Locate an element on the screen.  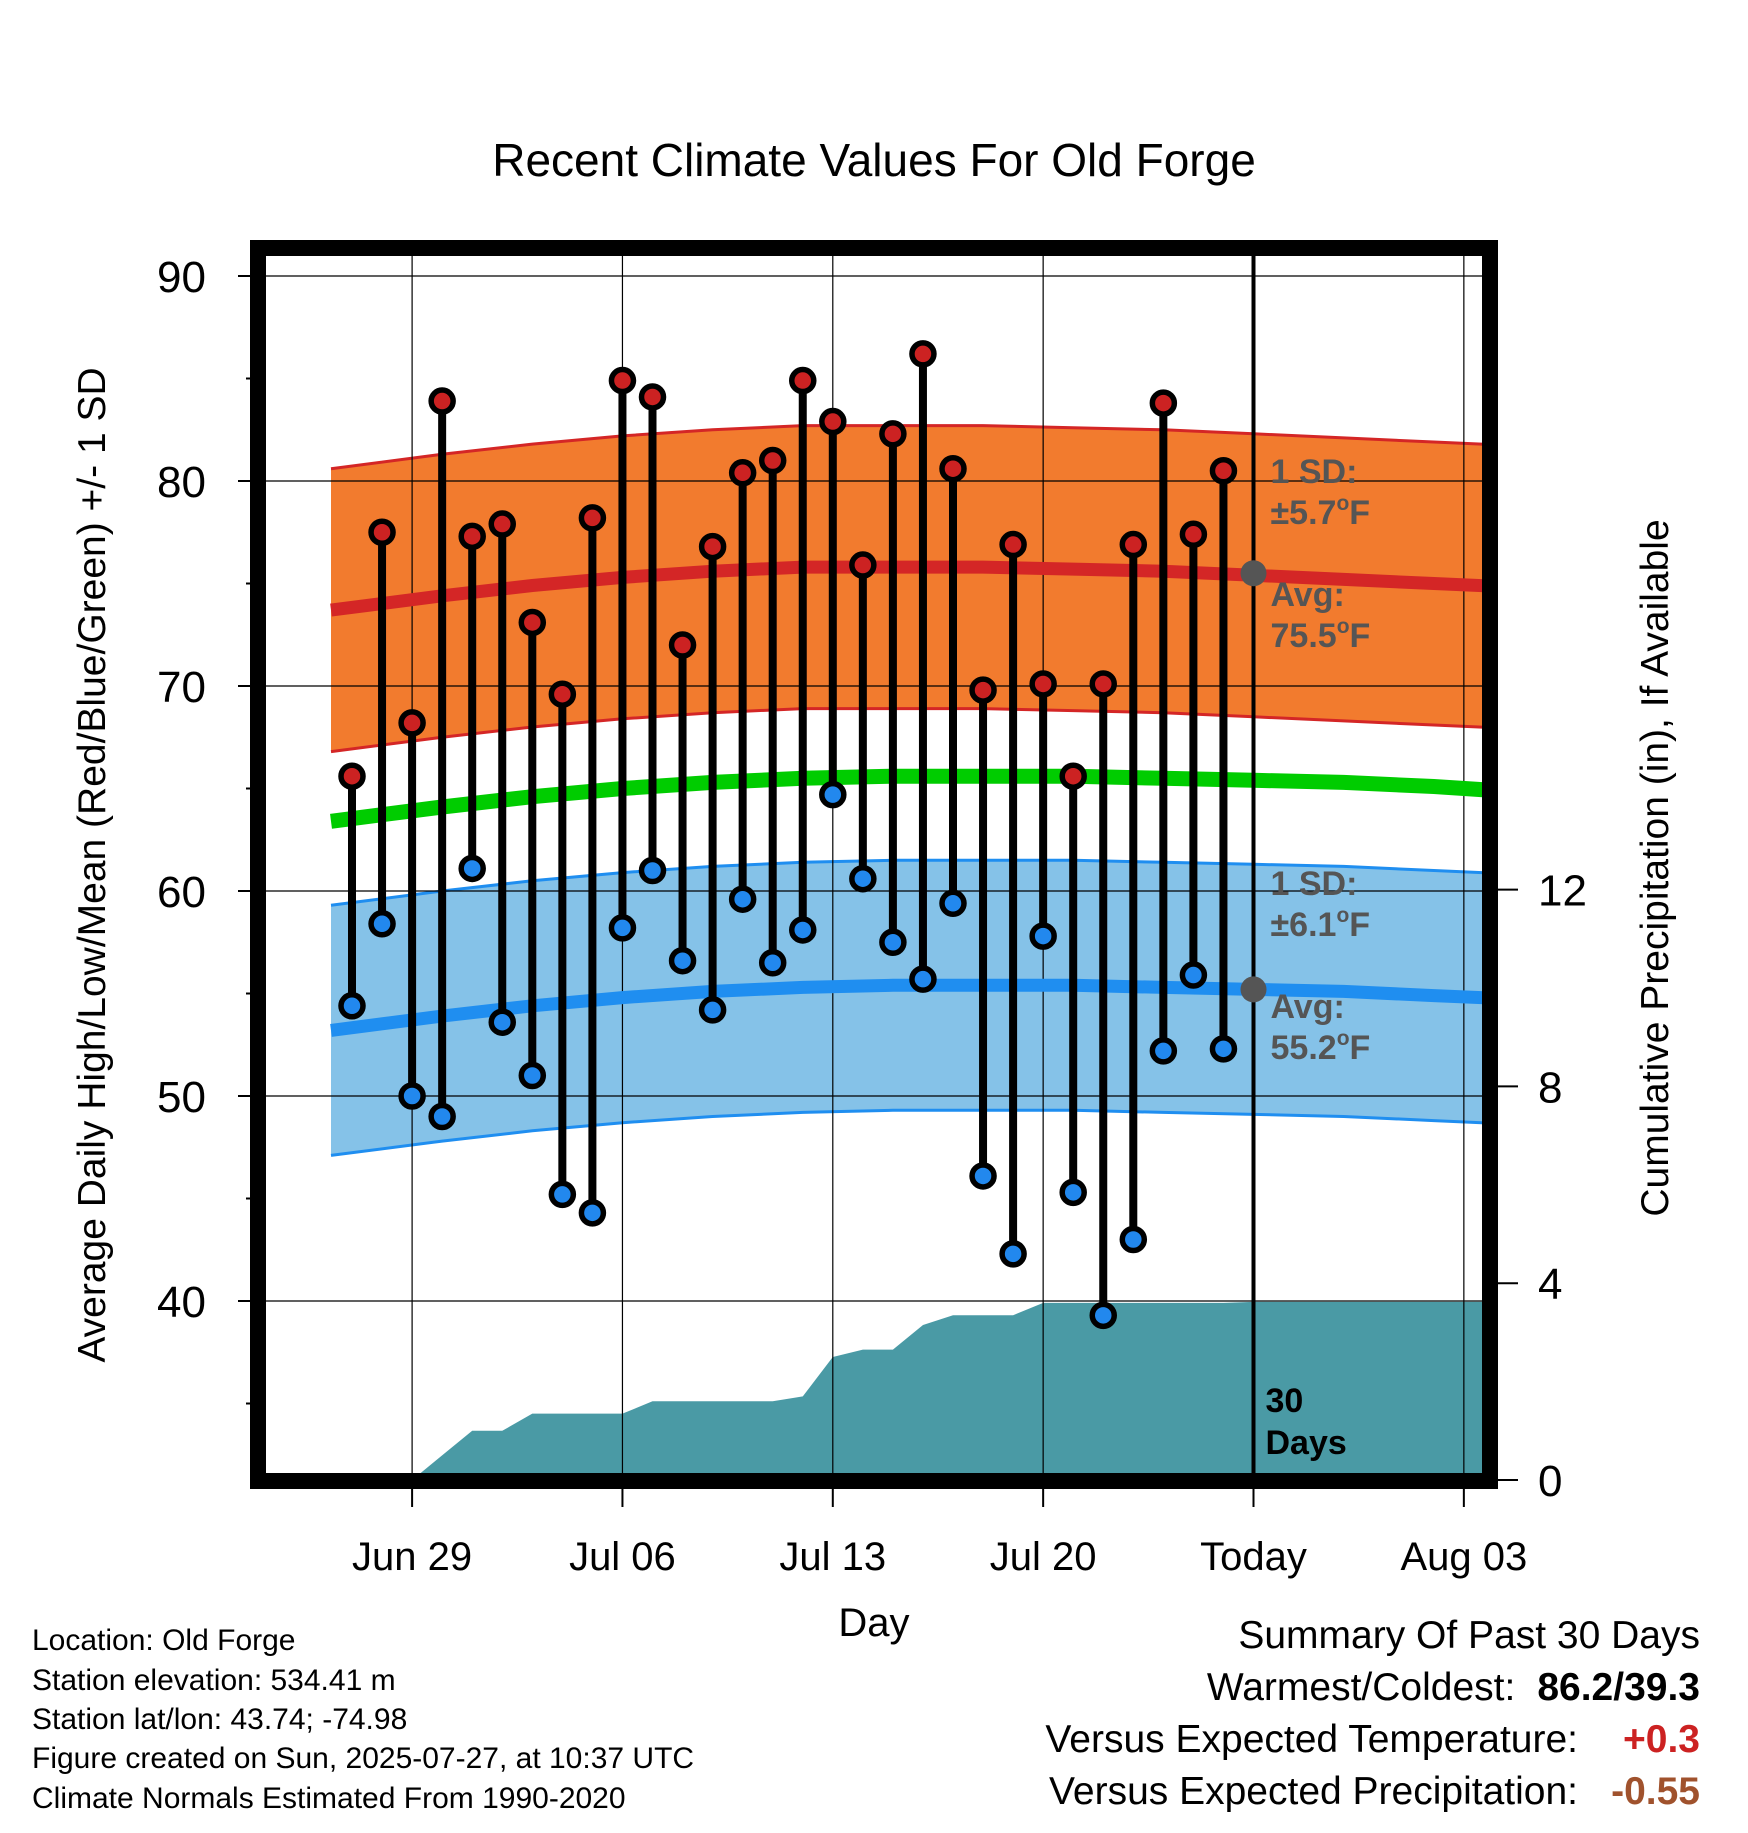
normal-mean-line is located at coordinates (910, 798).